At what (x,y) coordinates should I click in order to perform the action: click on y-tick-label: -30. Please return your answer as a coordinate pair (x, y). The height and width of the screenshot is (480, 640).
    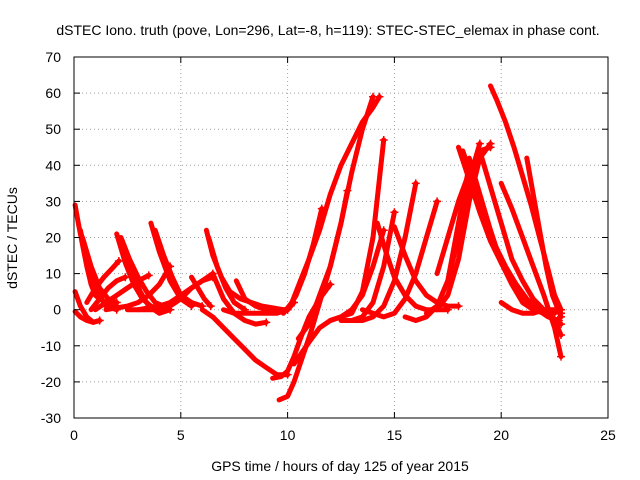
    Looking at the image, I should click on (51, 418).